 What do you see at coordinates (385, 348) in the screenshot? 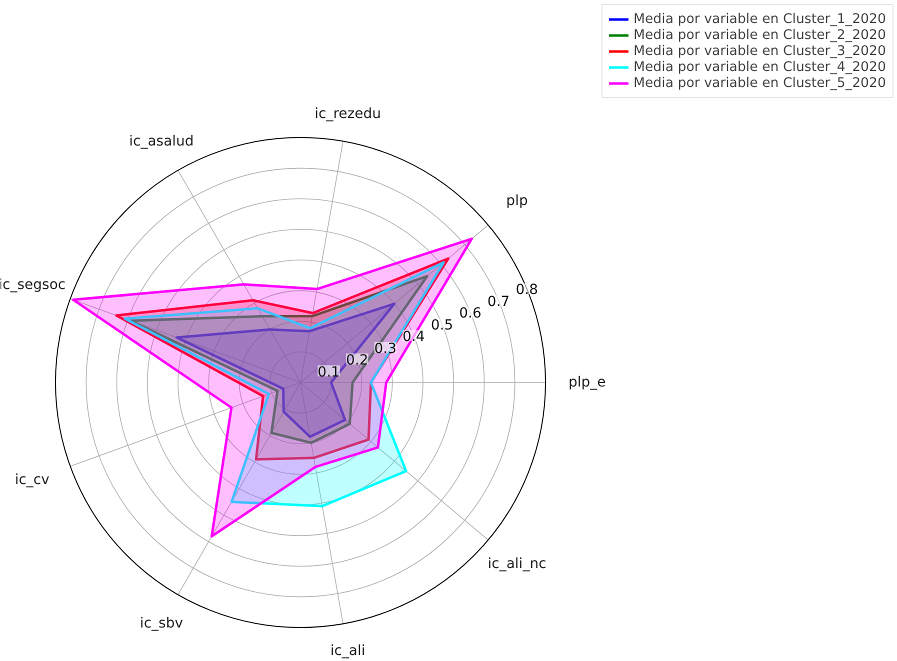
I see `y-tick-label: 0.3` at bounding box center [385, 348].